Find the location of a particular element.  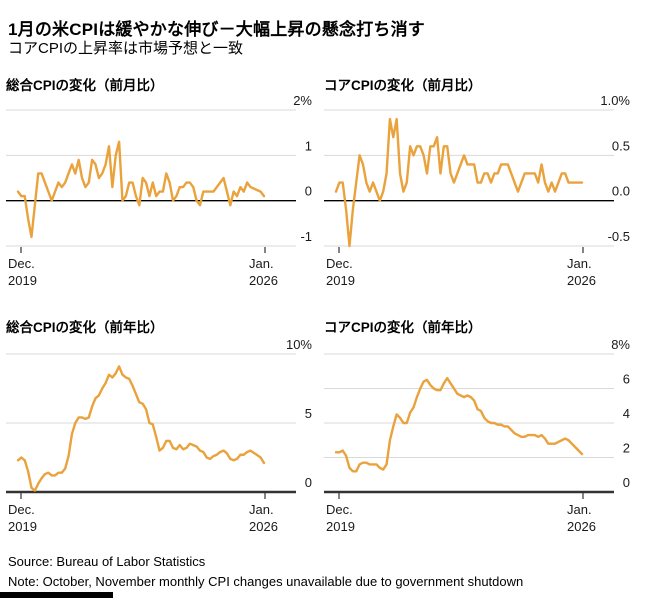

y-axis-label: 1 is located at coordinates (308, 145).